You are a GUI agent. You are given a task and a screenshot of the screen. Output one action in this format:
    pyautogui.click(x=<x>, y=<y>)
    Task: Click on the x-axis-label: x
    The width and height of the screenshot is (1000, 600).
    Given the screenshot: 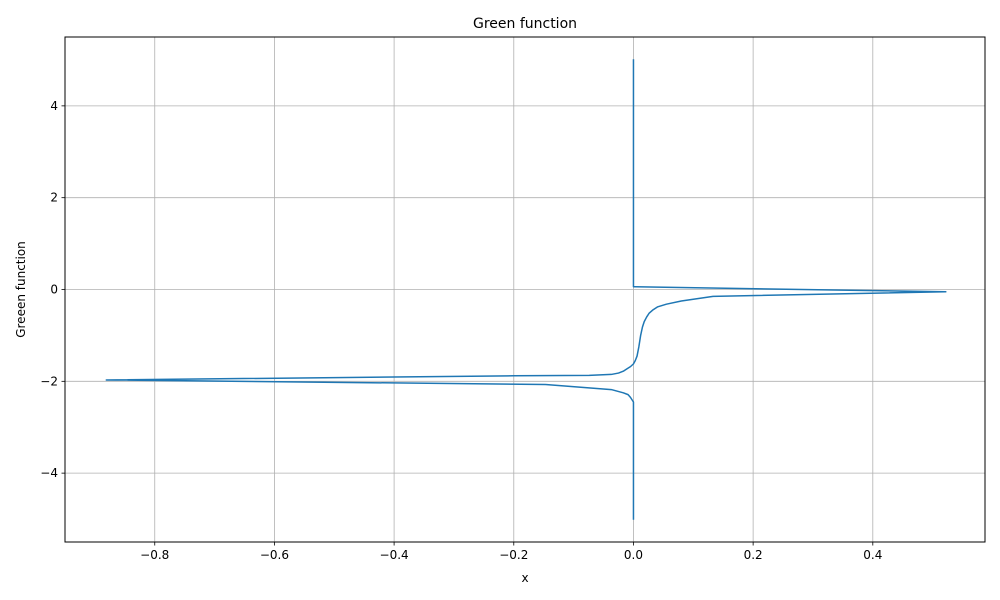 What is the action you would take?
    pyautogui.click(x=524, y=578)
    